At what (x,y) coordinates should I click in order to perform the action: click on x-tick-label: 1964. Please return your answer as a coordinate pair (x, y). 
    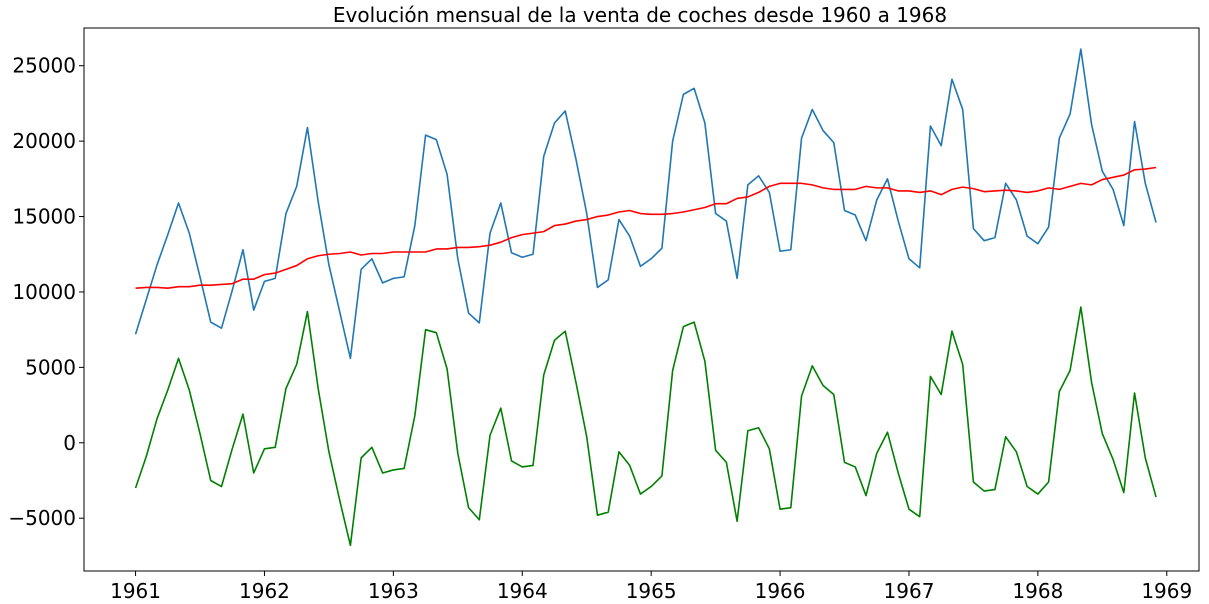
    Looking at the image, I should click on (522, 591).